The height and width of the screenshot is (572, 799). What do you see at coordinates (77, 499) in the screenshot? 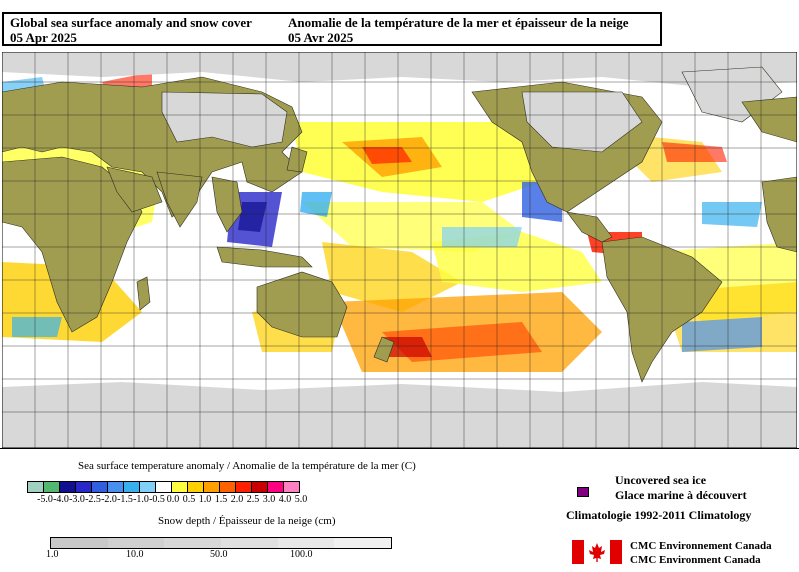
I see `sst-scale-label: -3.0` at bounding box center [77, 499].